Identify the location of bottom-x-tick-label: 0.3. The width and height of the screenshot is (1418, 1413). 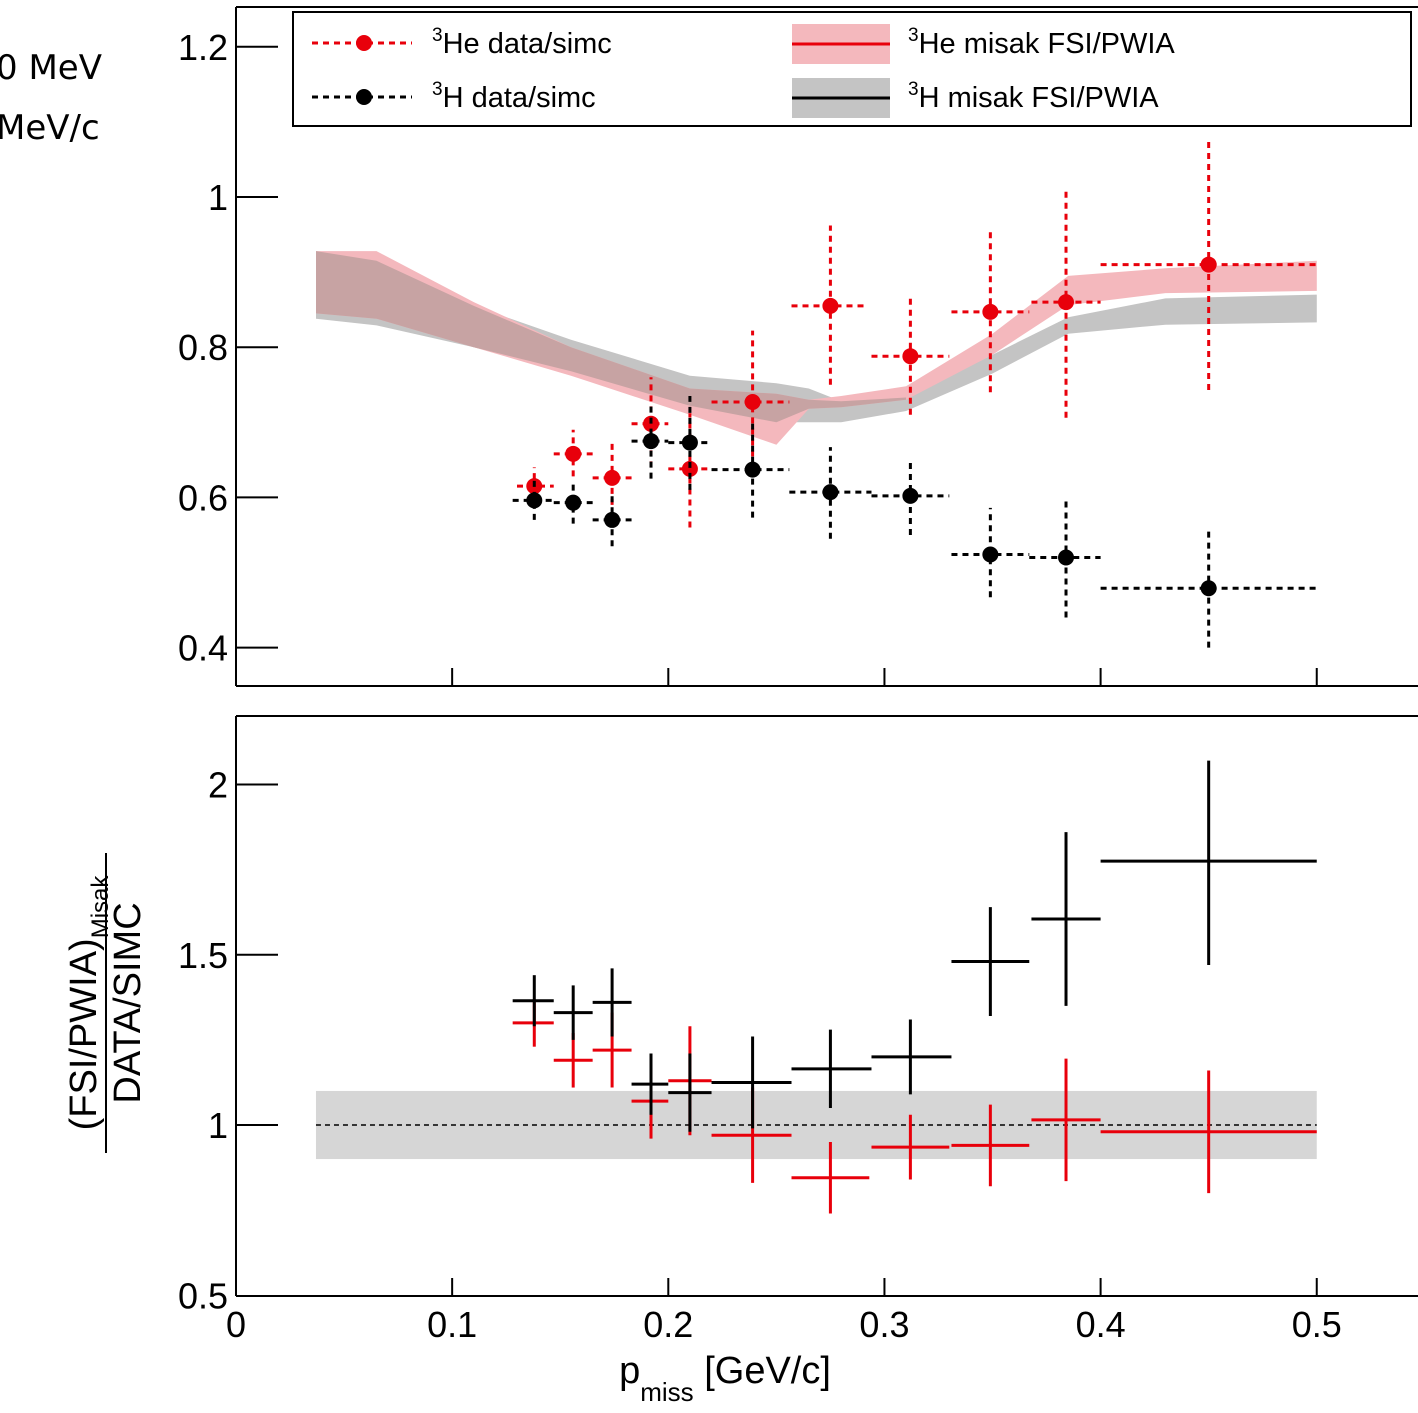
(884, 1324).